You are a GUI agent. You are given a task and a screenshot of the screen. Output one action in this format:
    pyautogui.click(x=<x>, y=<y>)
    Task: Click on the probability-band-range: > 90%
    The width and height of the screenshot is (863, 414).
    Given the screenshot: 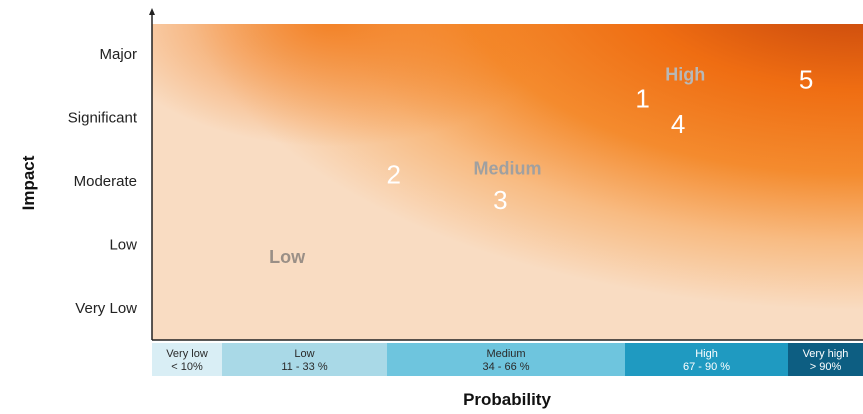 What is the action you would take?
    pyautogui.click(x=826, y=367)
    